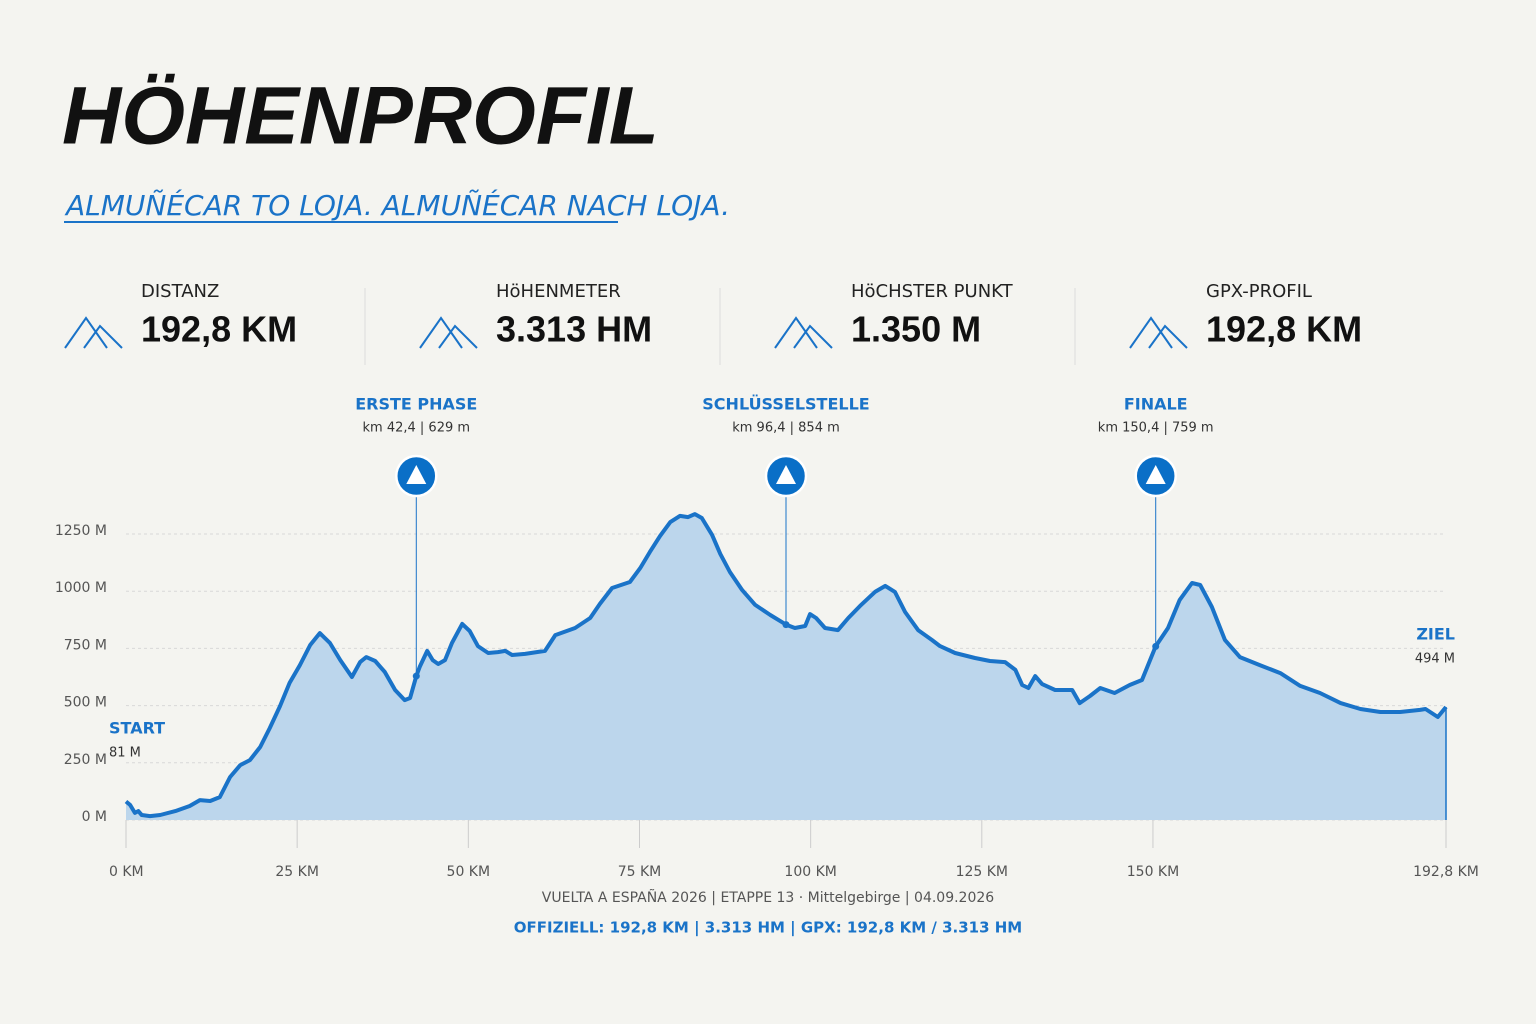 The image size is (1536, 1024). What do you see at coordinates (1435, 659) in the screenshot?
I see `end-detail: 494 M` at bounding box center [1435, 659].